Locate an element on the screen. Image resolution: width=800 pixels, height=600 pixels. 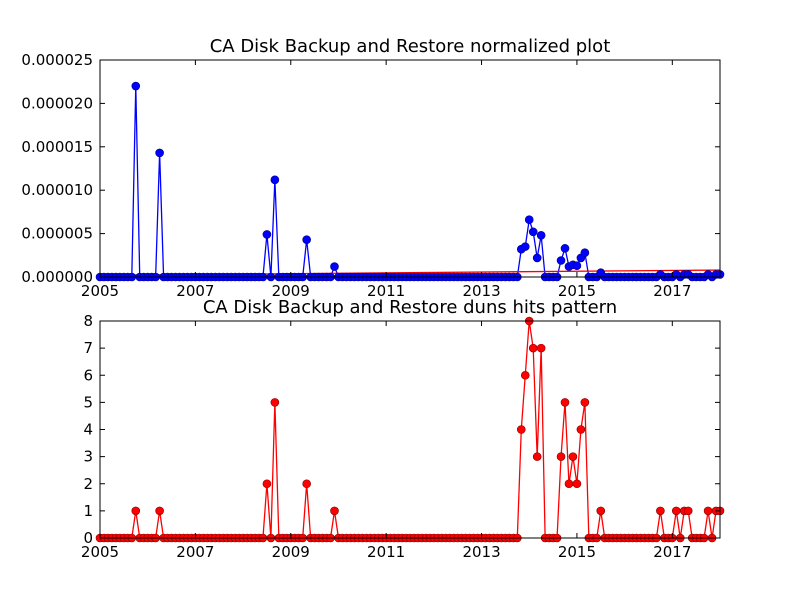
y-tick-label: 0.000005 is located at coordinates (57, 234).